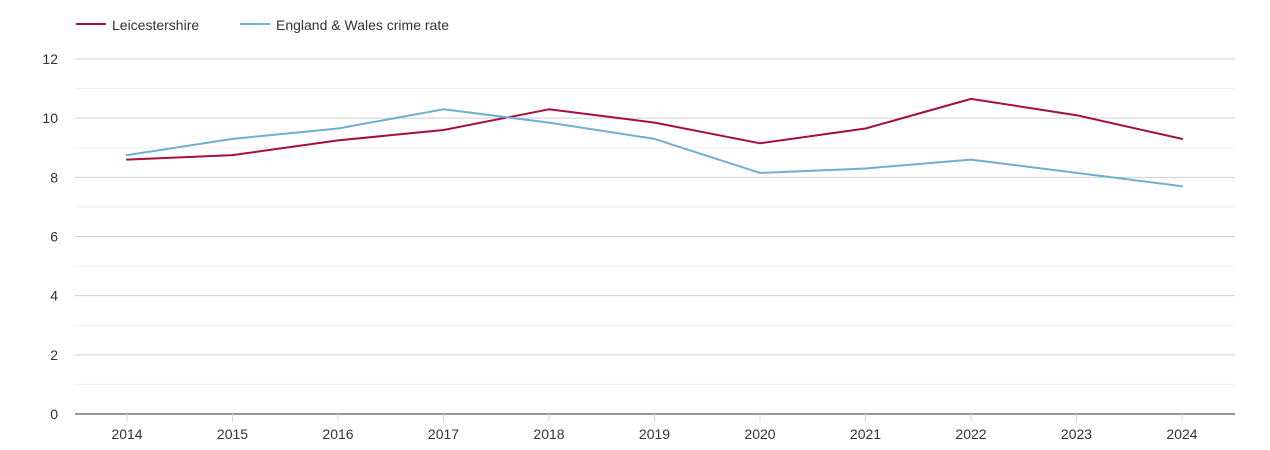 The height and width of the screenshot is (450, 1270). I want to click on legend-label-leicestershire: Leicestershire, so click(155, 25).